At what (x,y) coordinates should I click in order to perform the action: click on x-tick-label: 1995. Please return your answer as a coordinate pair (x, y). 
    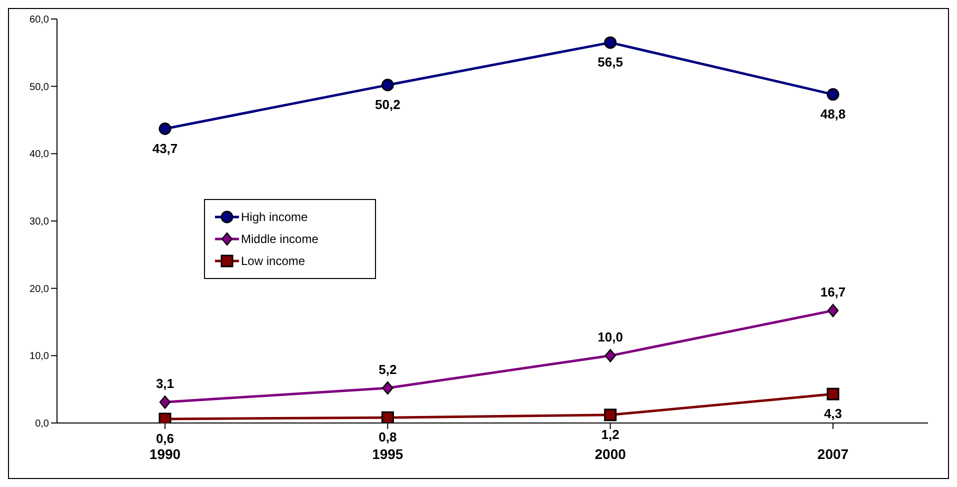
    Looking at the image, I should click on (388, 454).